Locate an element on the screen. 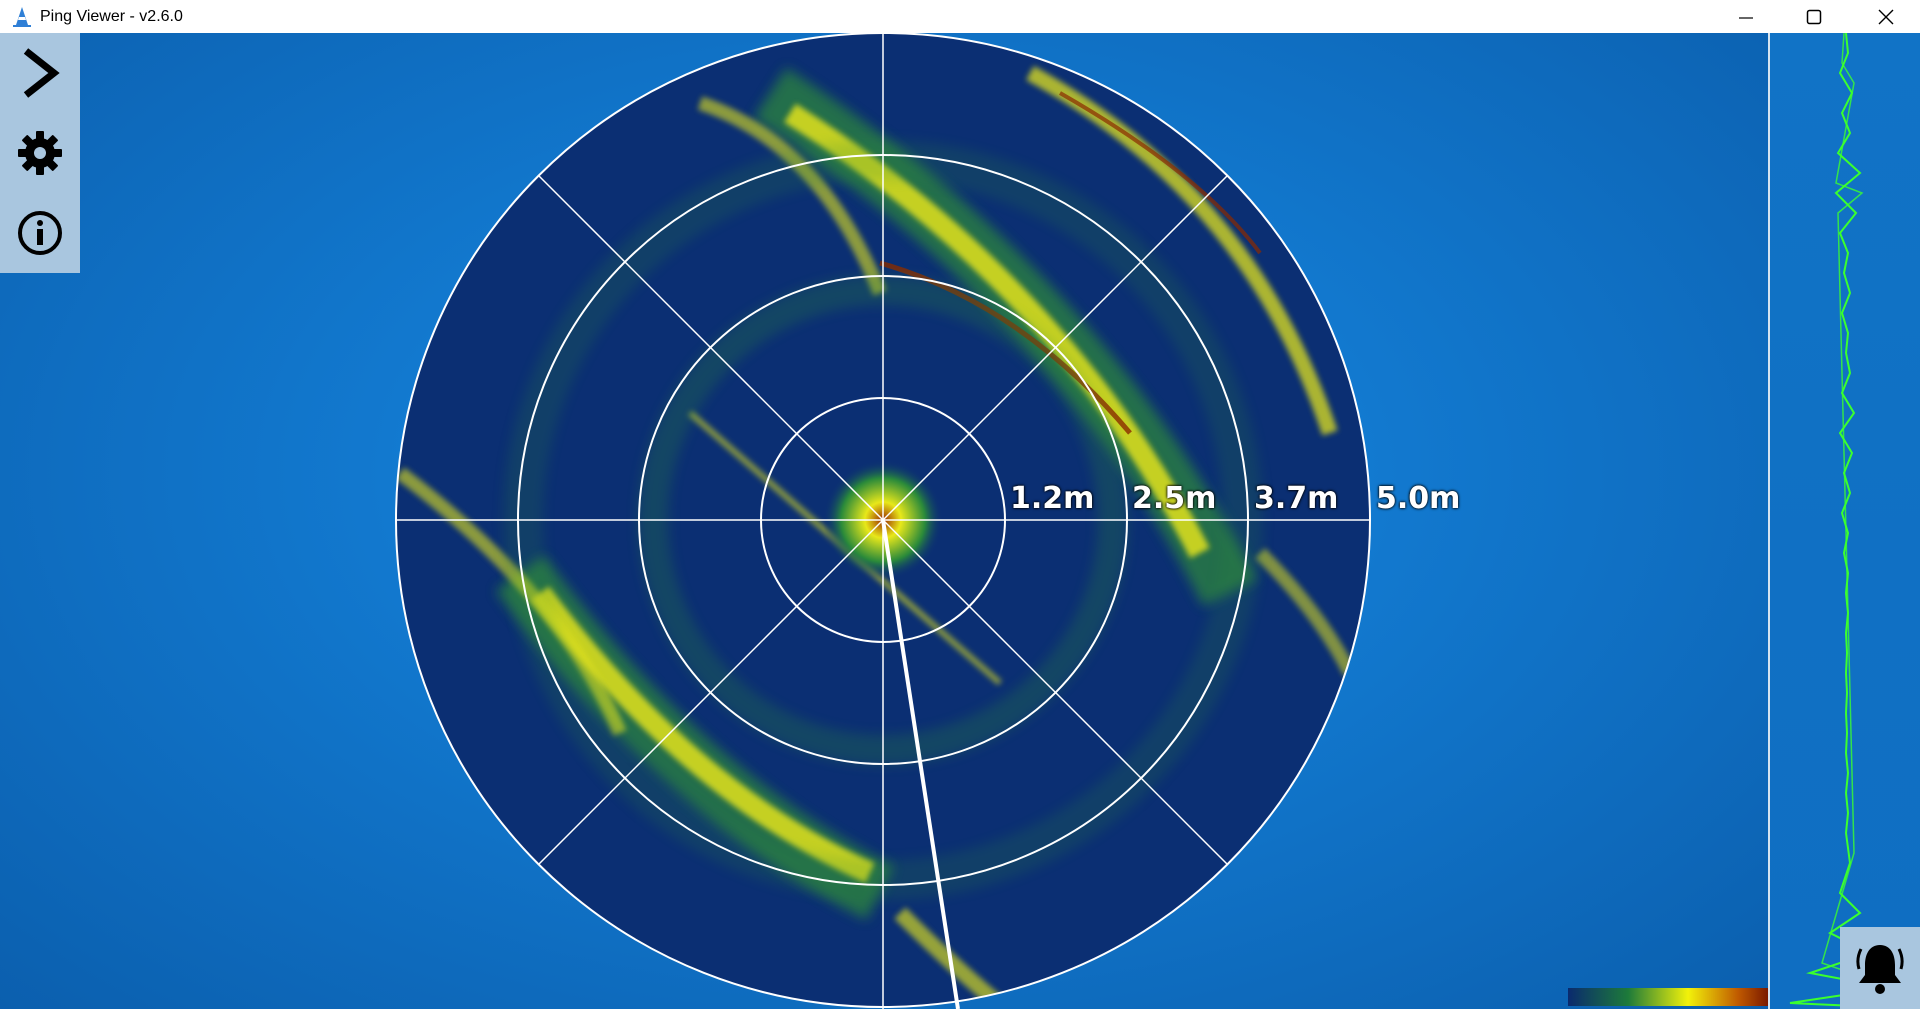 Image resolution: width=1920 pixels, height=1009 pixels. profile-trace is located at coordinates (1854, 521).